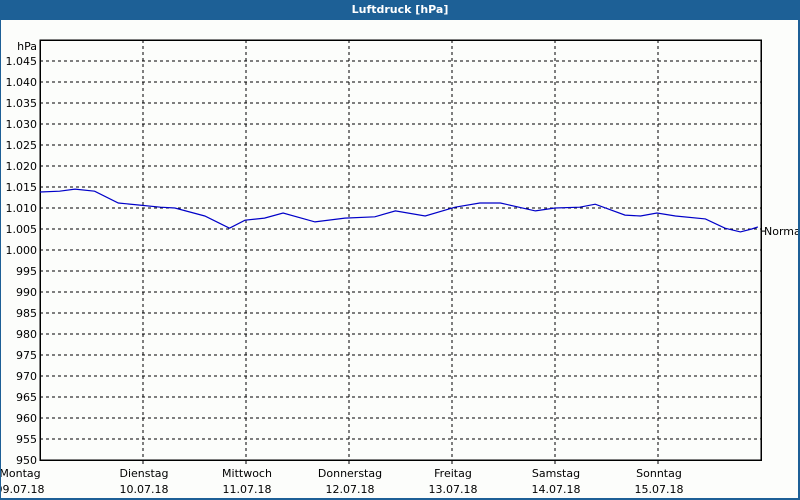 The height and width of the screenshot is (500, 800). Describe the element at coordinates (22, 187) in the screenshot. I see `y-tick-label: 1.015` at that location.